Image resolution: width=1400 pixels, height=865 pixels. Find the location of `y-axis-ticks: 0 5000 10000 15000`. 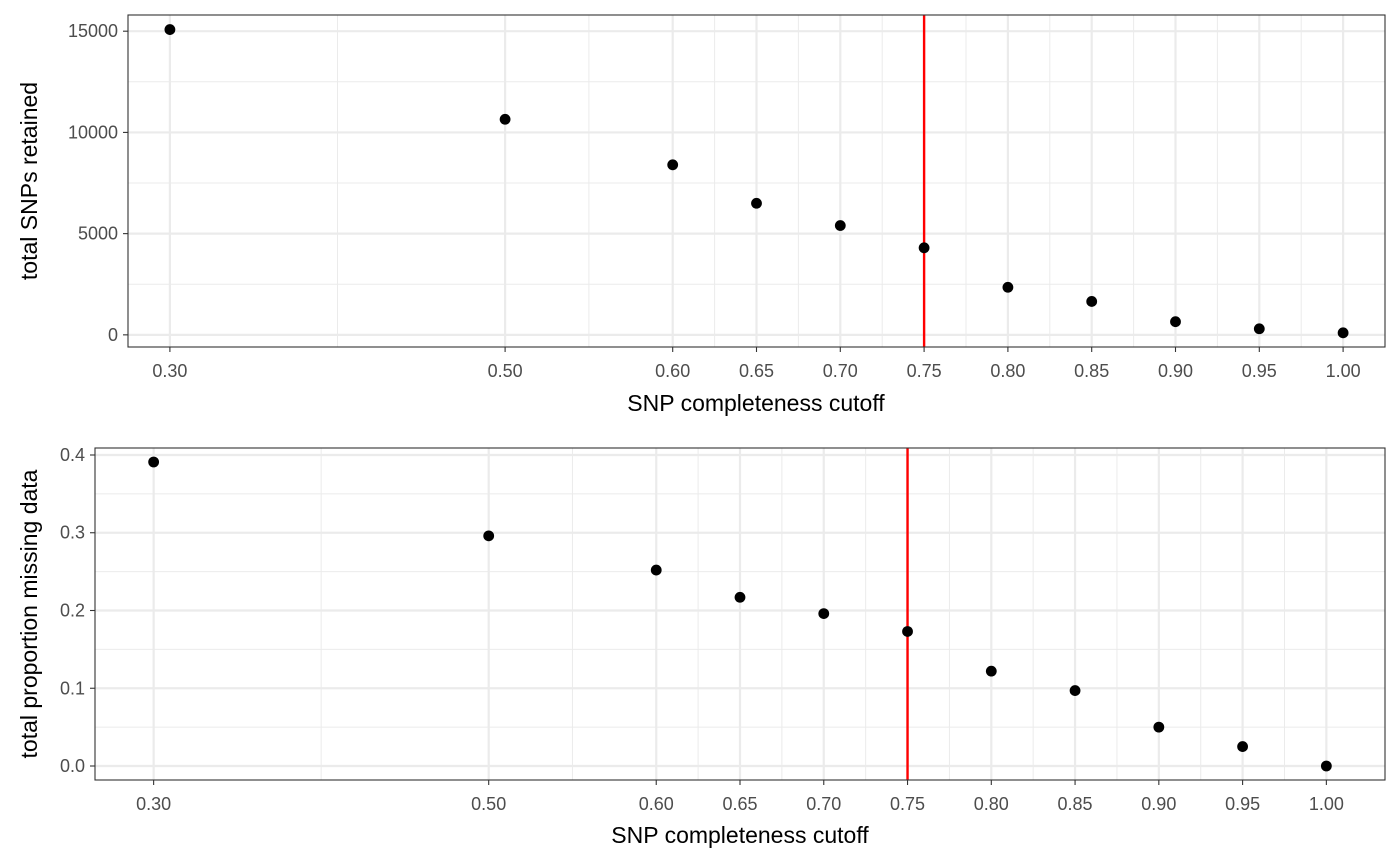

y-axis-ticks: 0 5000 10000 15000 is located at coordinates (98, 183).